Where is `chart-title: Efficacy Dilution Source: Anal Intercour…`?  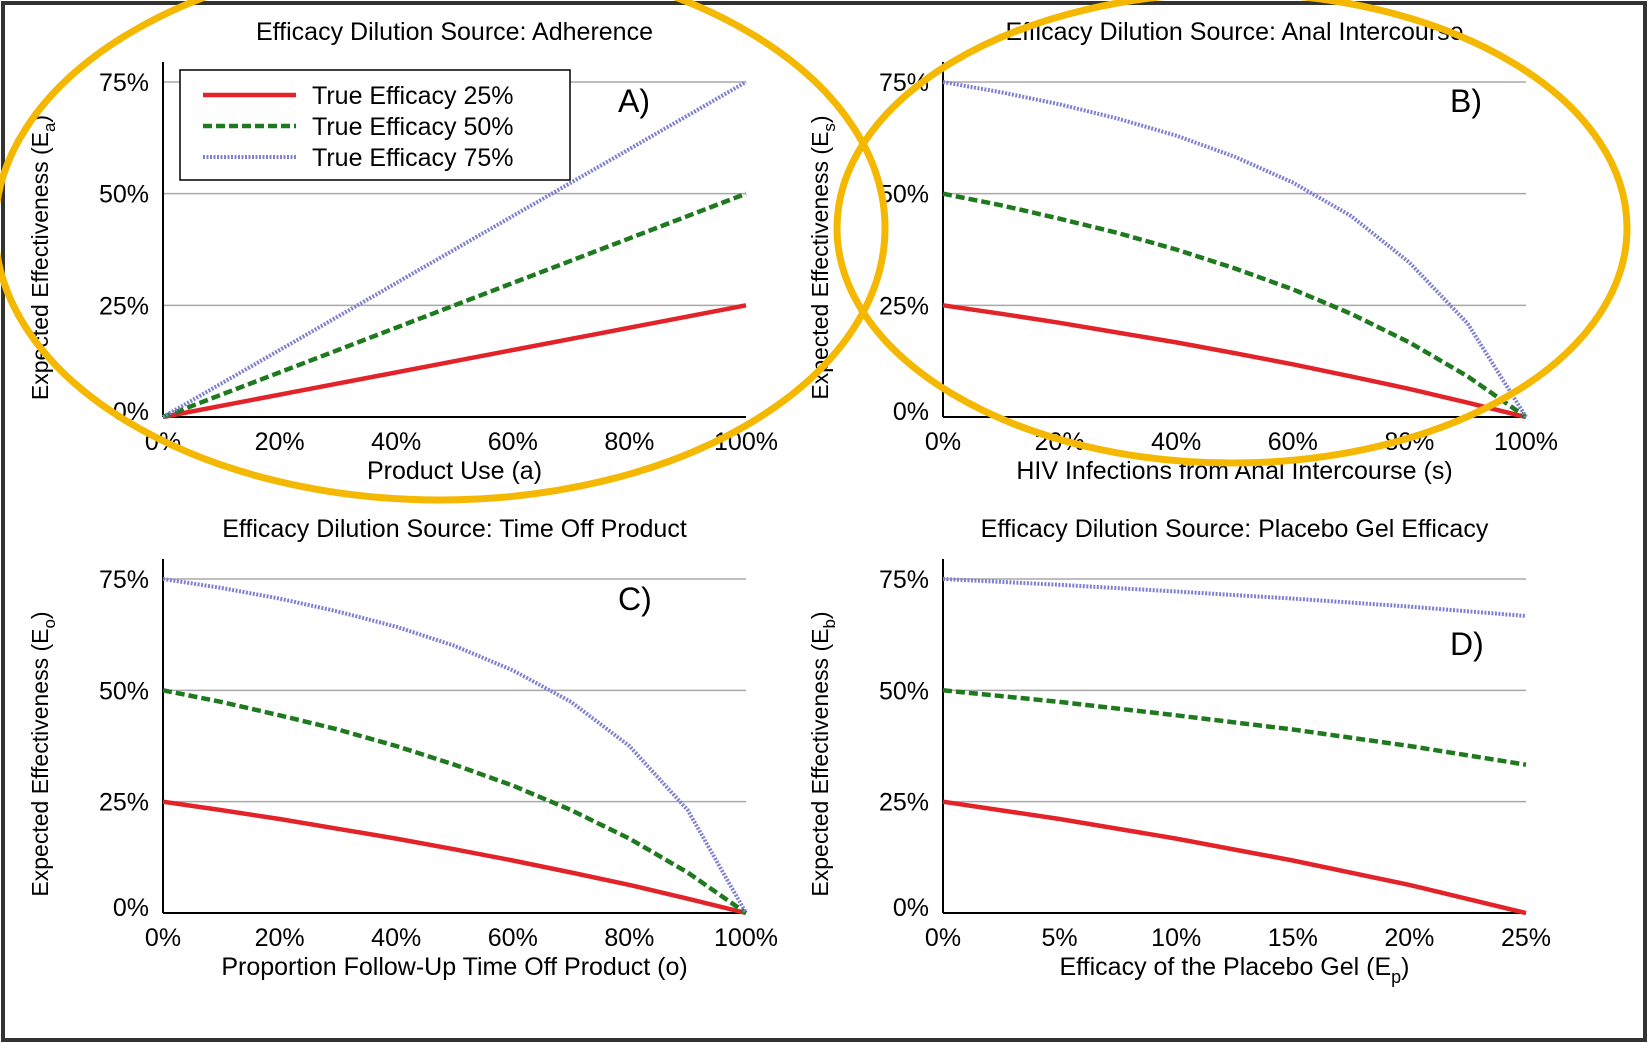 chart-title: Efficacy Dilution Source: Anal Intercour… is located at coordinates (1234, 32).